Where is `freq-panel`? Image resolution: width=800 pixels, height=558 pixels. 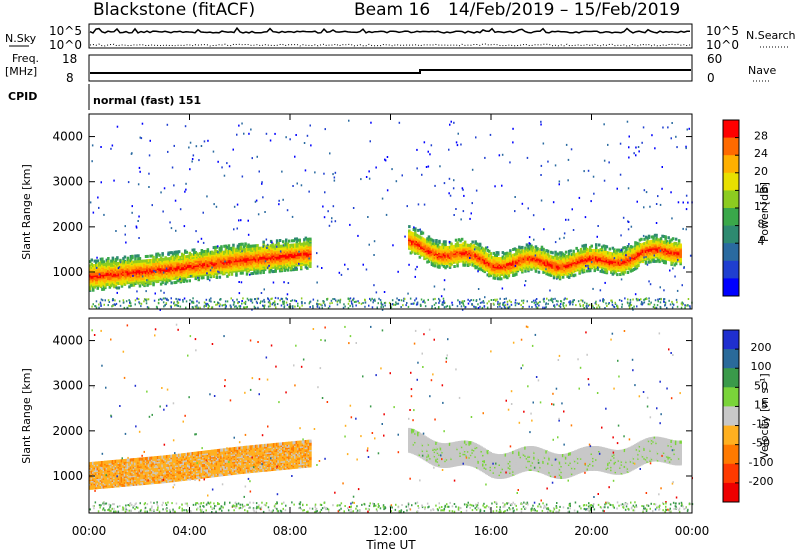 freq-panel is located at coordinates (390, 68).